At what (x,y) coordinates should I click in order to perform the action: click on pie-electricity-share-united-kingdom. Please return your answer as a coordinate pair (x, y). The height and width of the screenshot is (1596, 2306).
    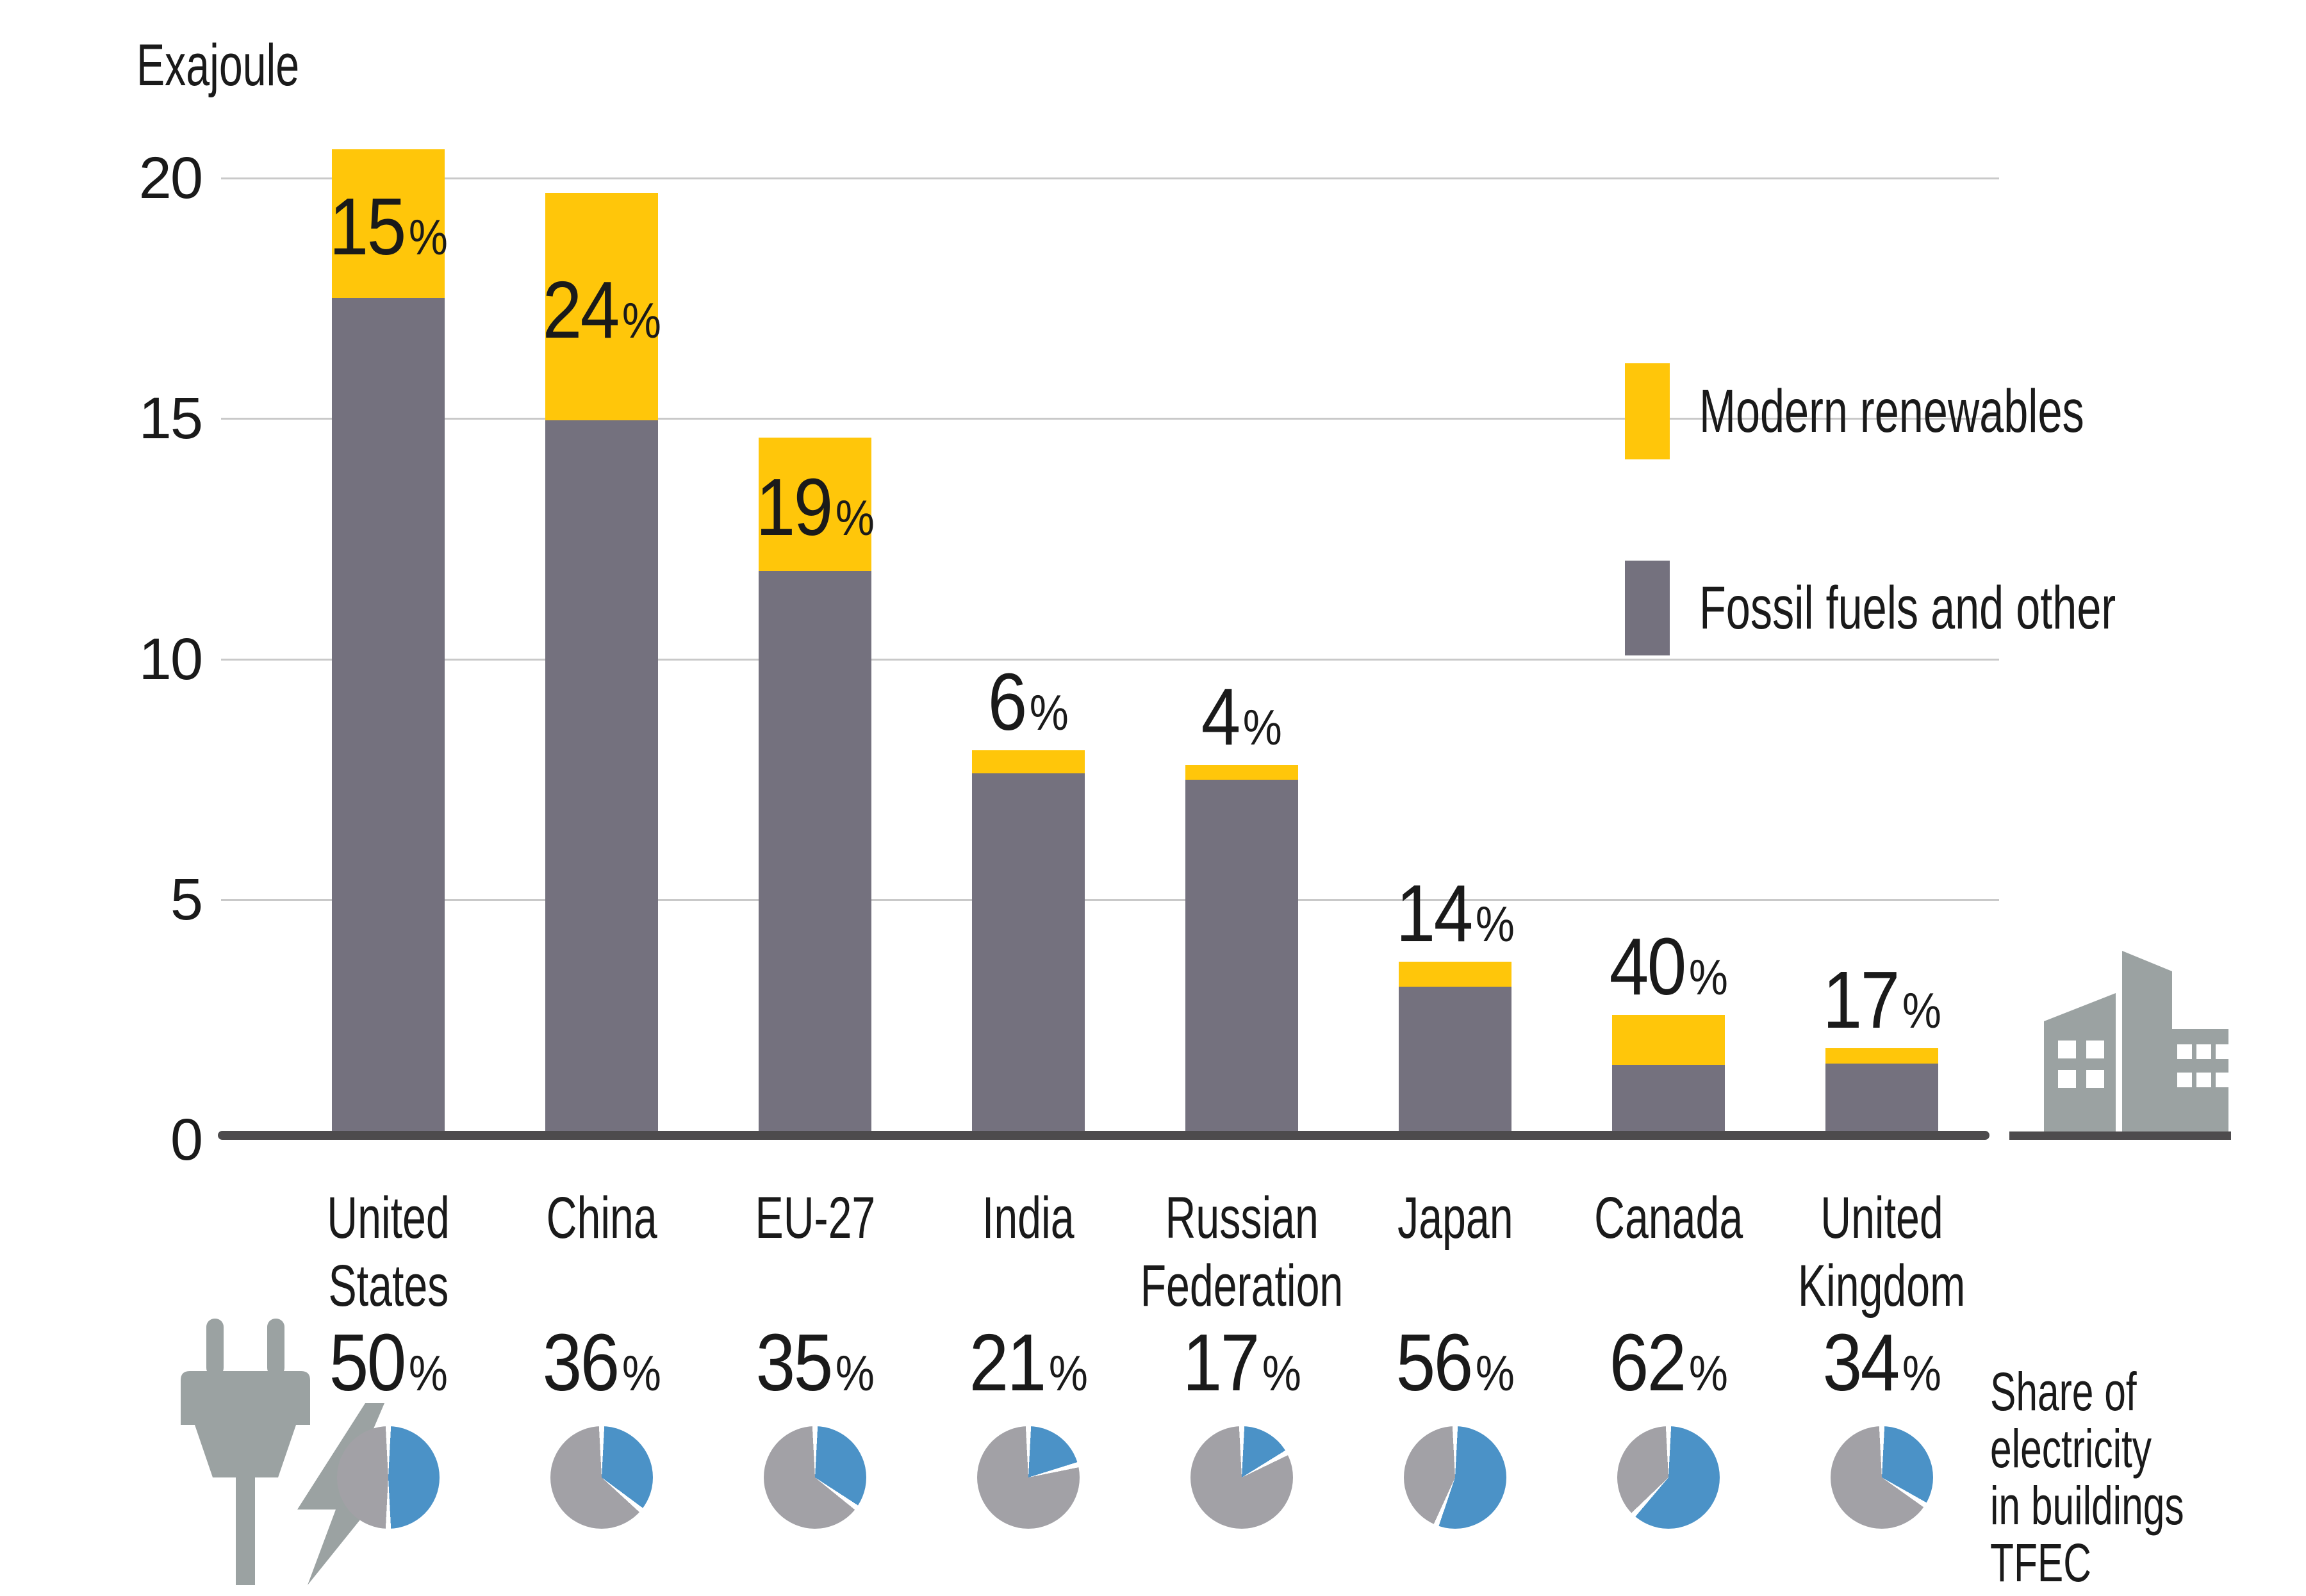
    Looking at the image, I should click on (1882, 1477).